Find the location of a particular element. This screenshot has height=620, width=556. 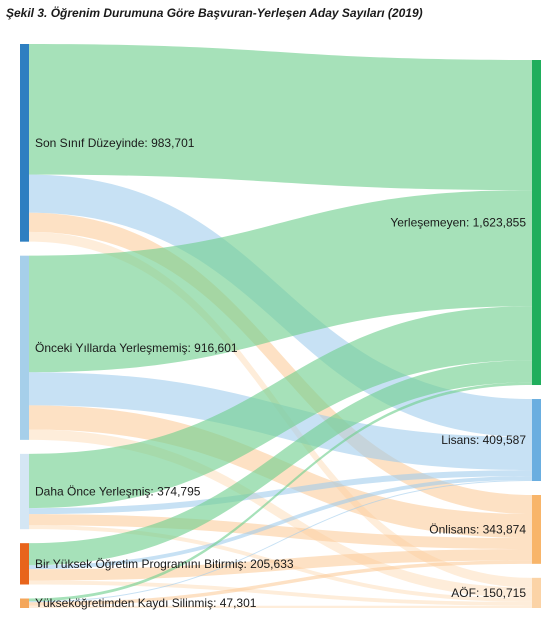

flow-silinmis-onlisans is located at coordinates (280, 583).